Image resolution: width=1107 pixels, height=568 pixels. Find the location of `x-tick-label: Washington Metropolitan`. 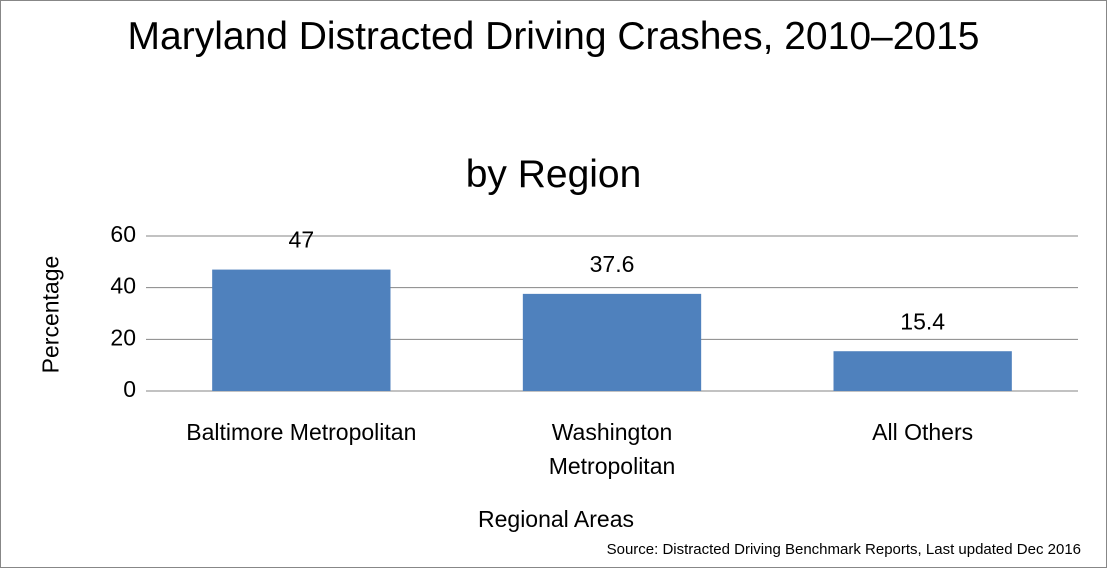

x-tick-label: Washington Metropolitan is located at coordinates (612, 449).